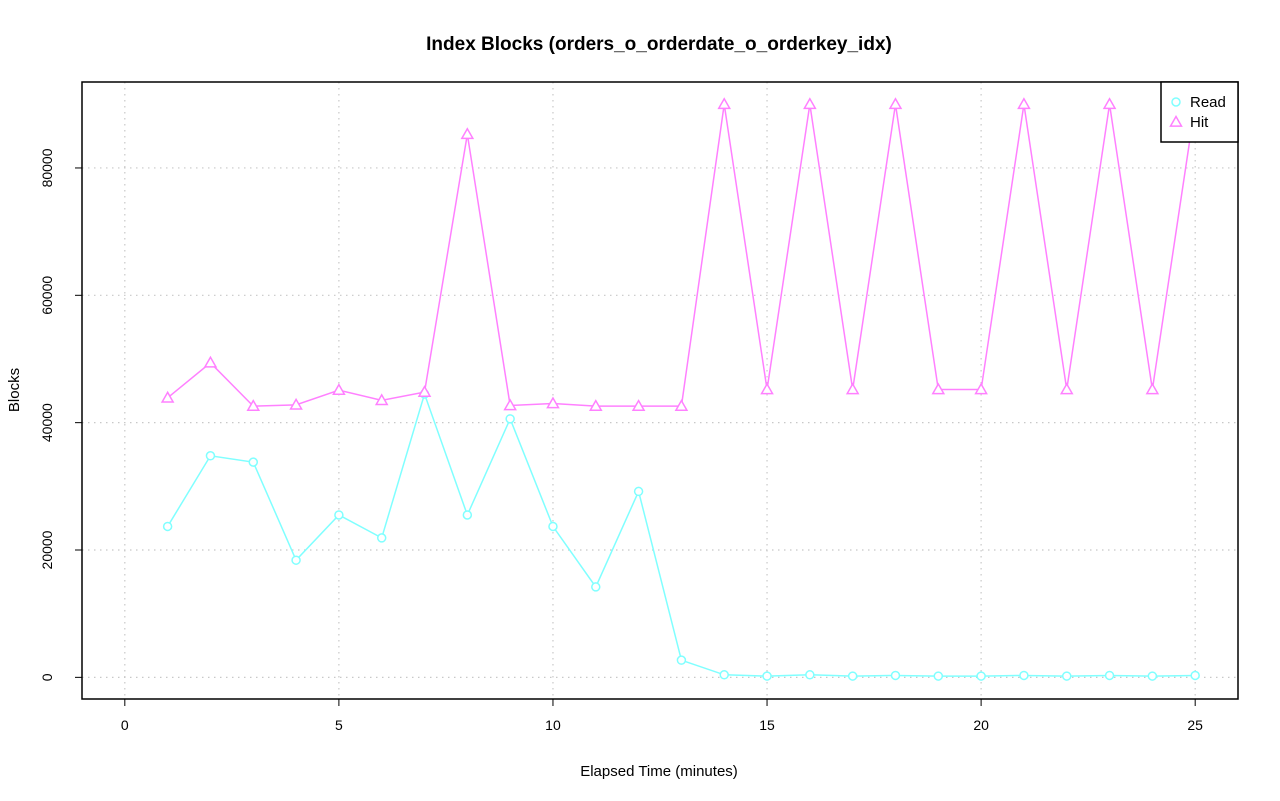 The width and height of the screenshot is (1280, 801). Describe the element at coordinates (553, 725) in the screenshot. I see `x-tick-label: 10` at that location.